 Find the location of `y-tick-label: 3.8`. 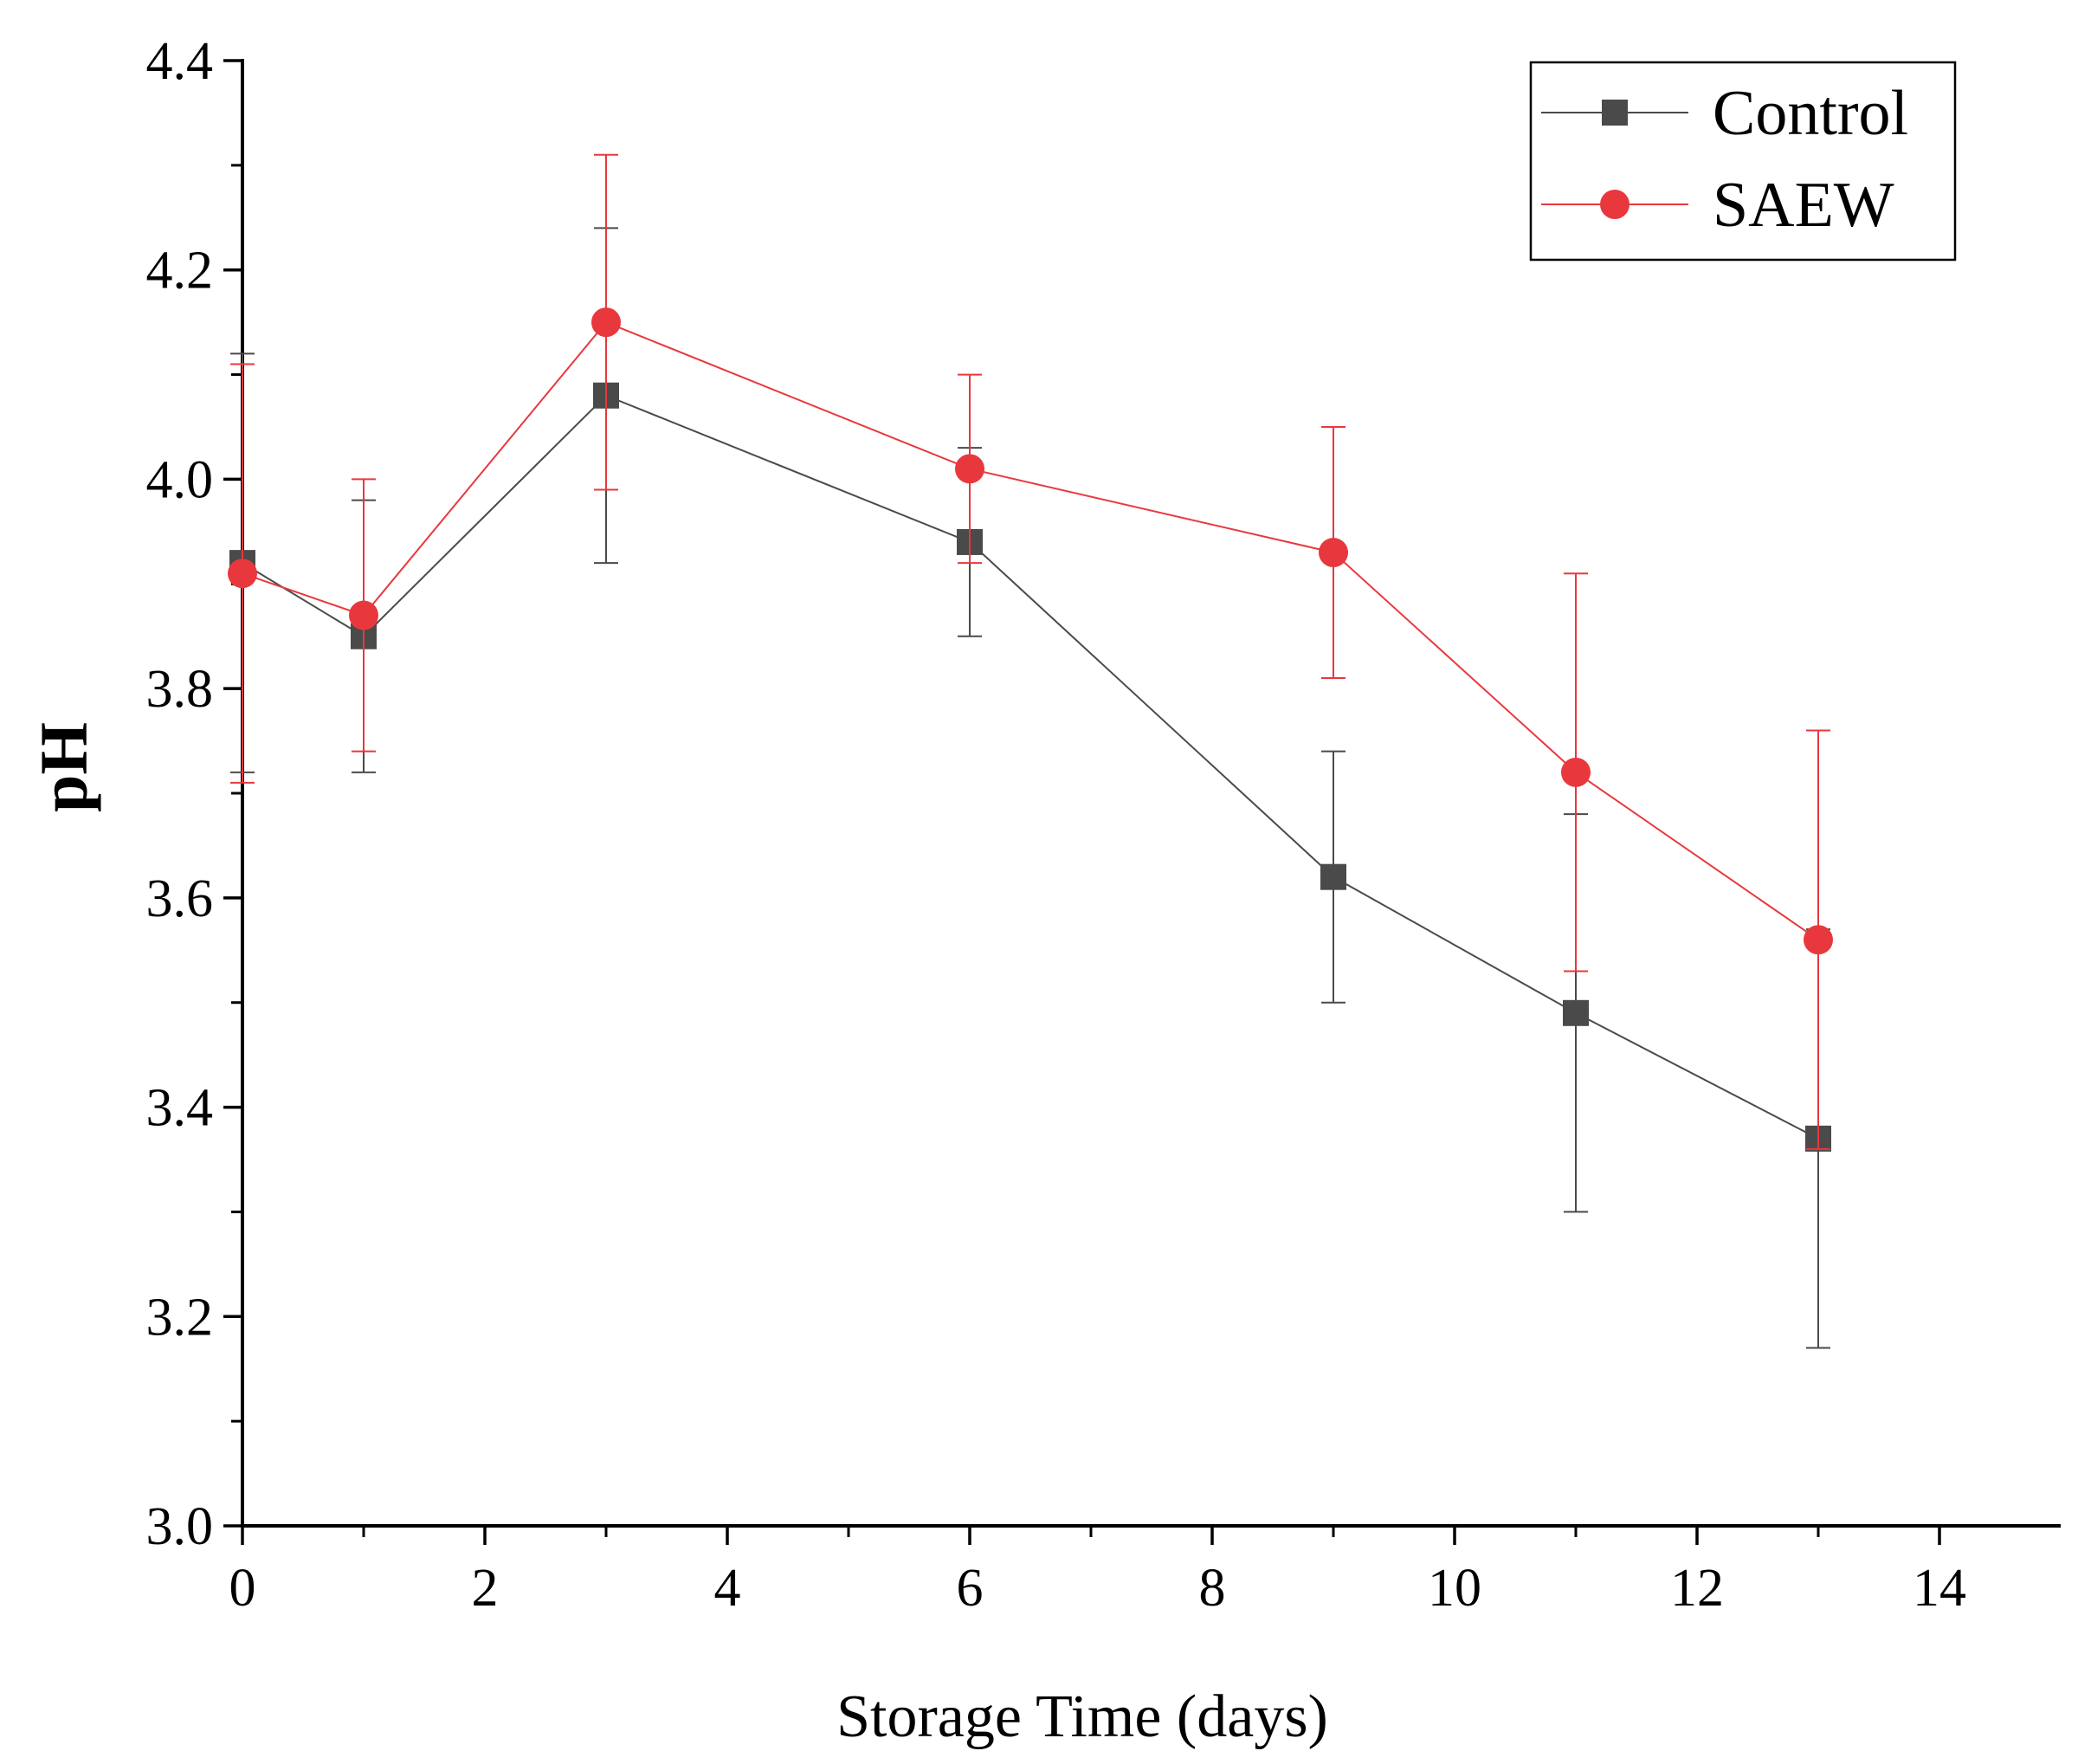

y-tick-label: 3.8 is located at coordinates (180, 689).